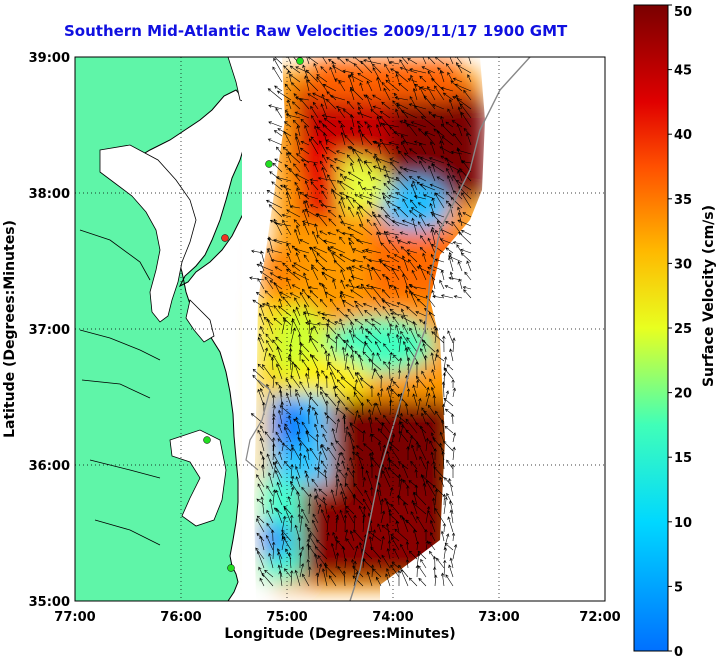 The height and width of the screenshot is (659, 724). What do you see at coordinates (683, 12) in the screenshot?
I see `colorbar-tick-label: 50` at bounding box center [683, 12].